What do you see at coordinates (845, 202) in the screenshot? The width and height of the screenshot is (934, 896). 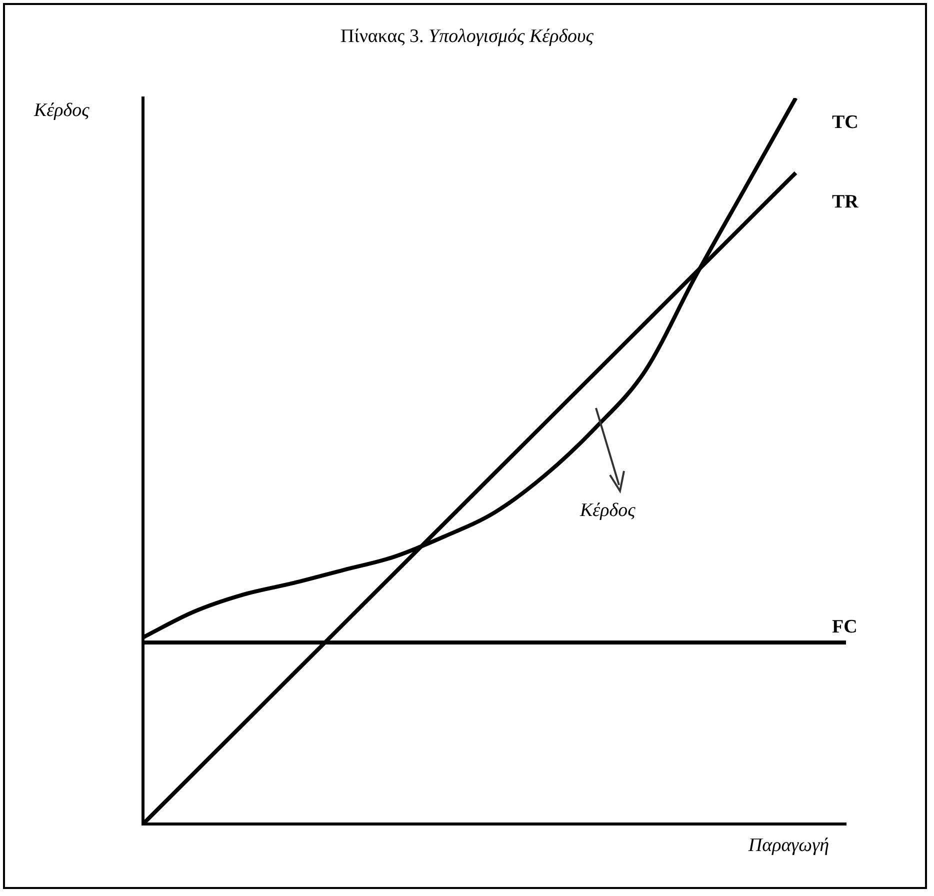 I see `text: TR` at bounding box center [845, 202].